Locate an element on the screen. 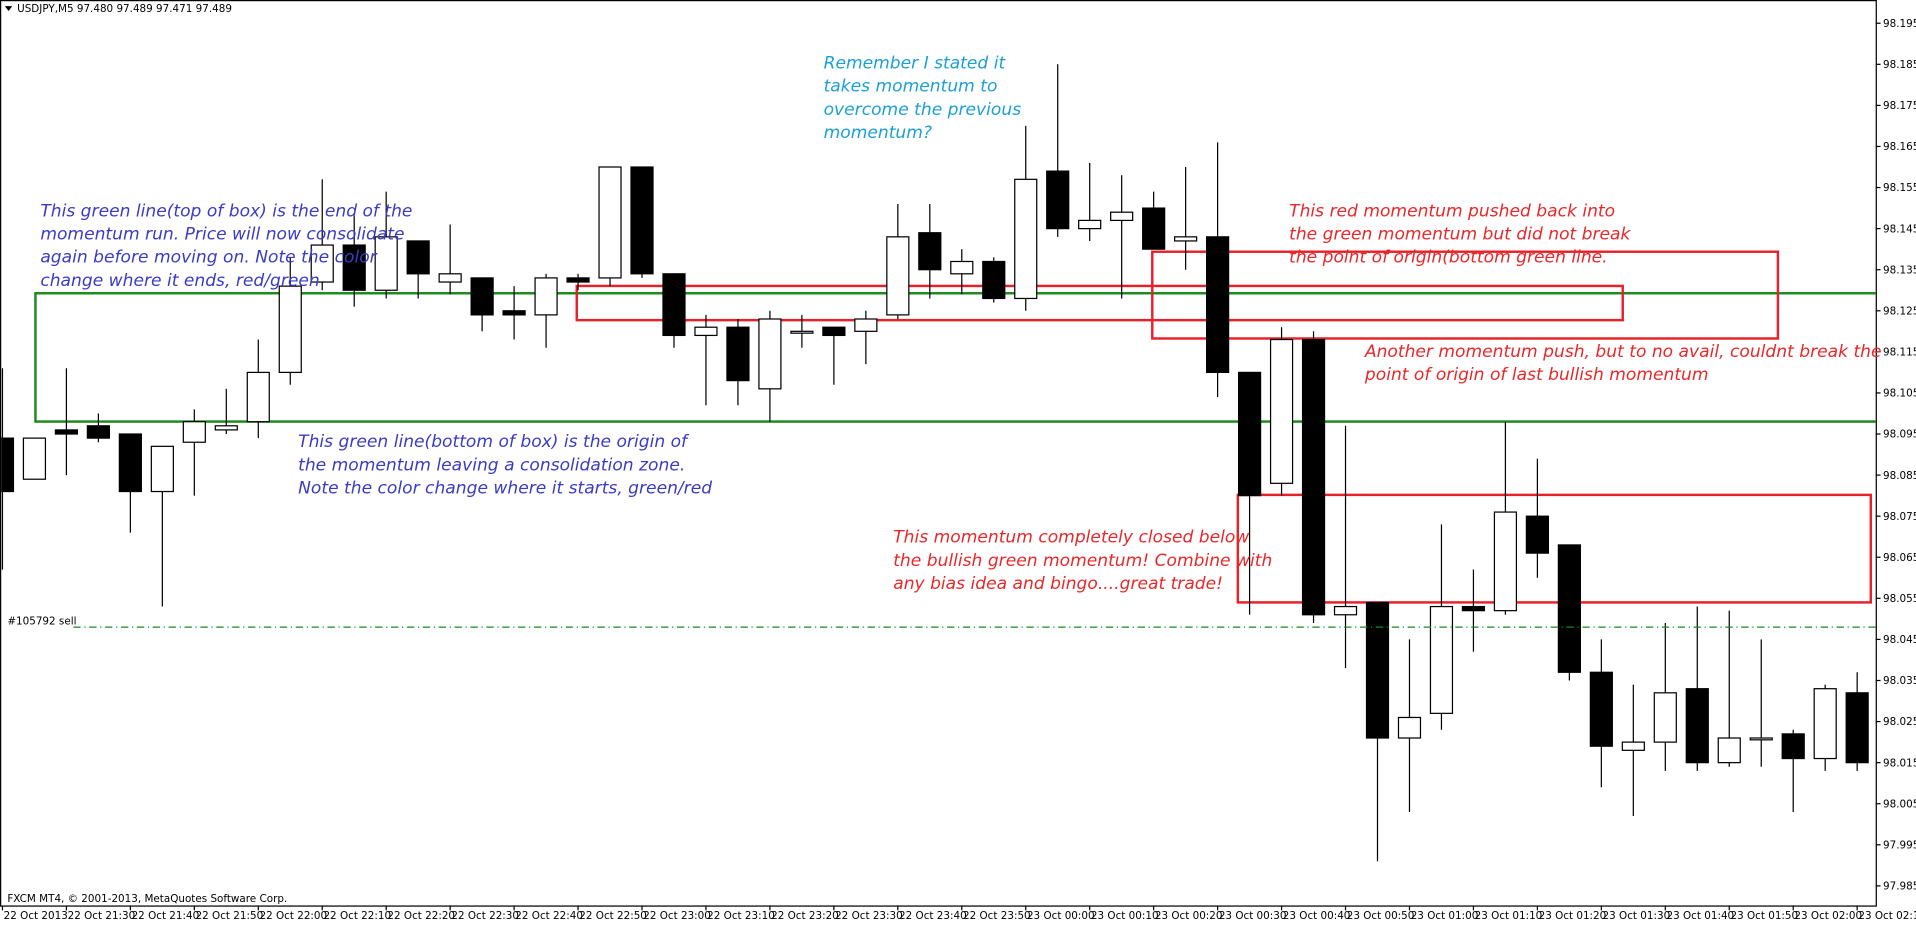  y-tick-label: 98.035 is located at coordinates (1899, 681).